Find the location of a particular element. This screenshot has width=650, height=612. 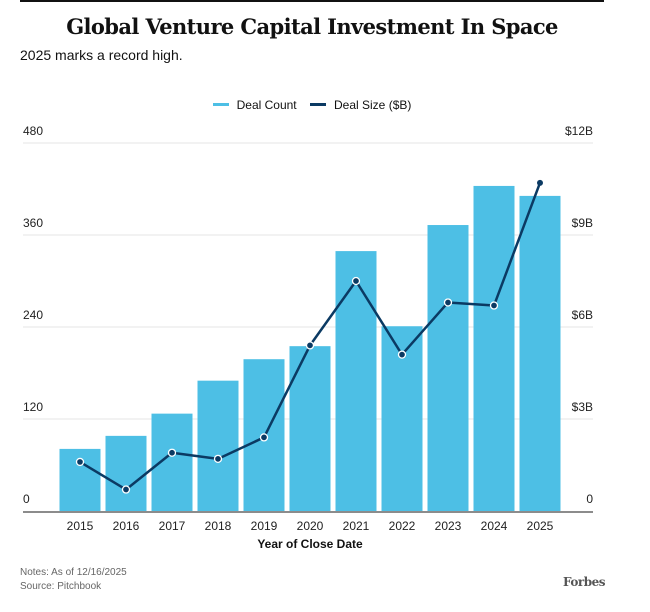

line-point-2015 is located at coordinates (80, 462).